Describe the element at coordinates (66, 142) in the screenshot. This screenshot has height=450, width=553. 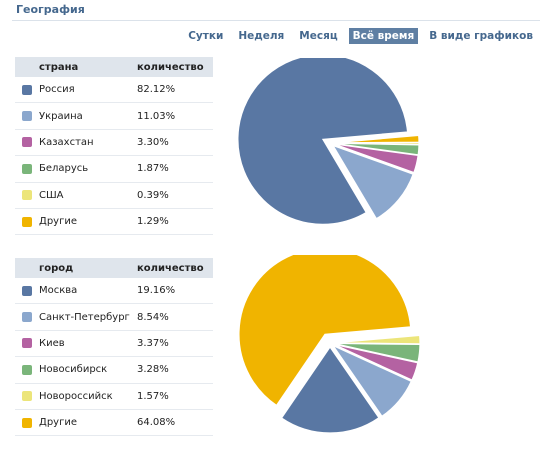
I see `row-name: Казахстан` at that location.